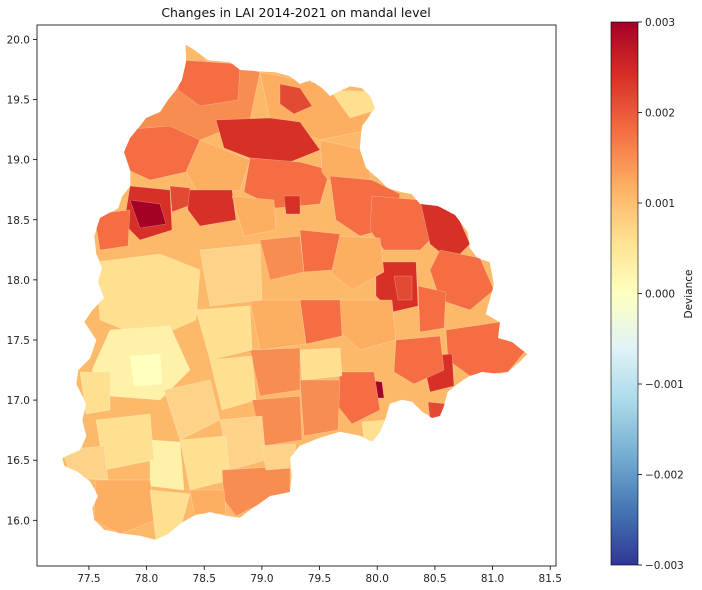 The width and height of the screenshot is (702, 590). What do you see at coordinates (624, 293) in the screenshot?
I see `colorbar-gradient` at bounding box center [624, 293].